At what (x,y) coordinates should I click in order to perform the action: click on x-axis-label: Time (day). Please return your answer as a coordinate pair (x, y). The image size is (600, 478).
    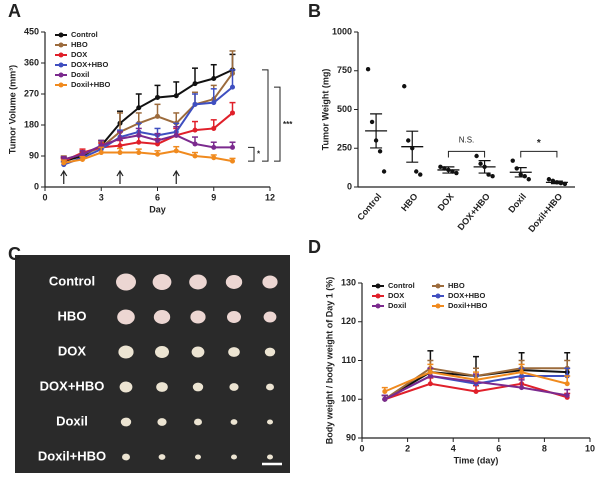
    Looking at the image, I should click on (476, 460).